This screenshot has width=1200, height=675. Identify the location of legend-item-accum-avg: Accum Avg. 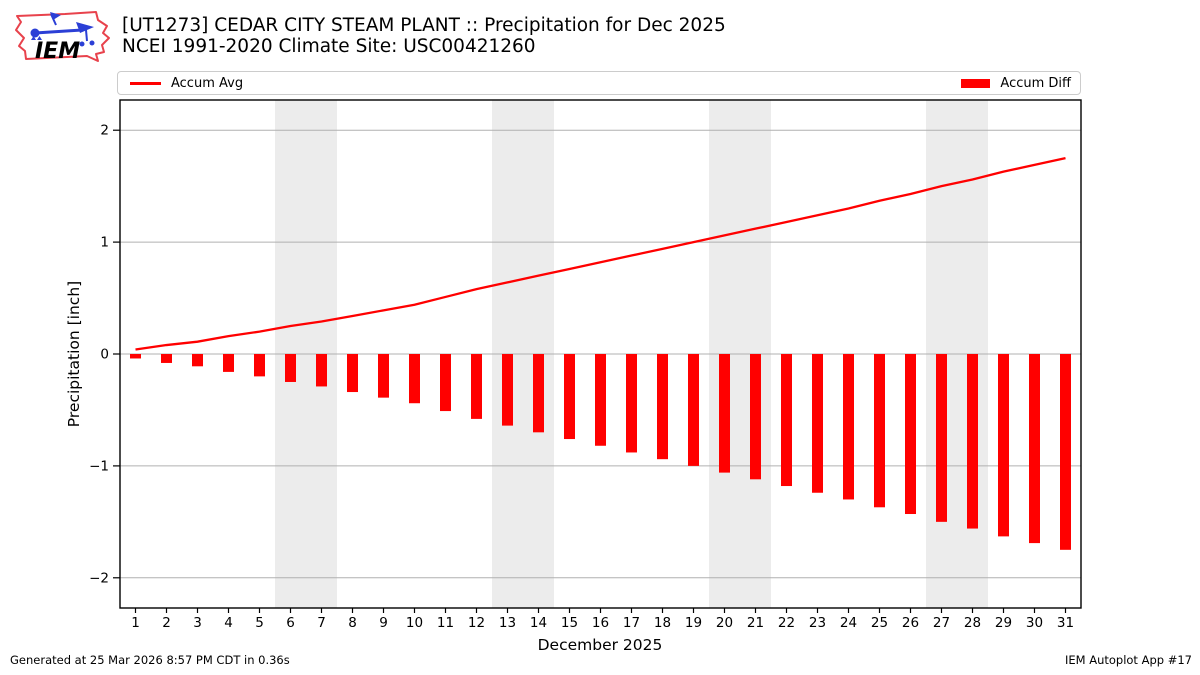
(186, 83).